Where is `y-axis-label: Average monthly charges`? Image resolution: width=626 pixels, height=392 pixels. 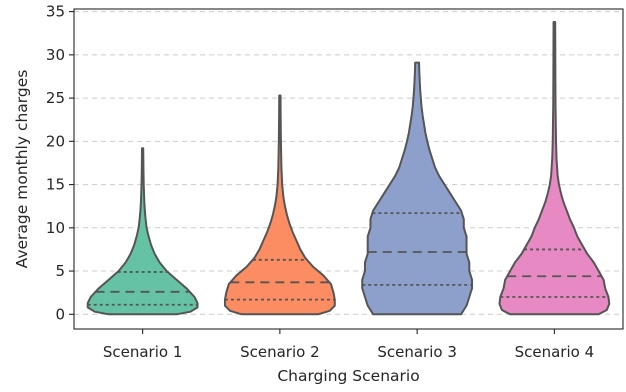 y-axis-label: Average monthly charges is located at coordinates (22, 169).